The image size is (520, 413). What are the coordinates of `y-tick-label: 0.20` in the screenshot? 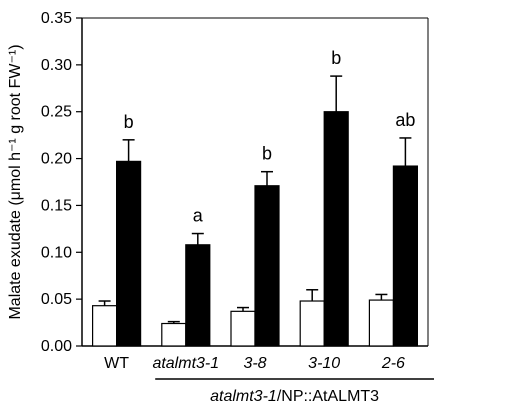 It's located at (56, 159).